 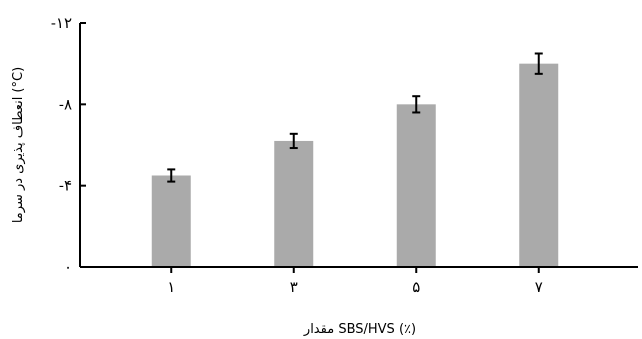 I want to click on y-tick-label: -۱۲, so click(x=61, y=23).